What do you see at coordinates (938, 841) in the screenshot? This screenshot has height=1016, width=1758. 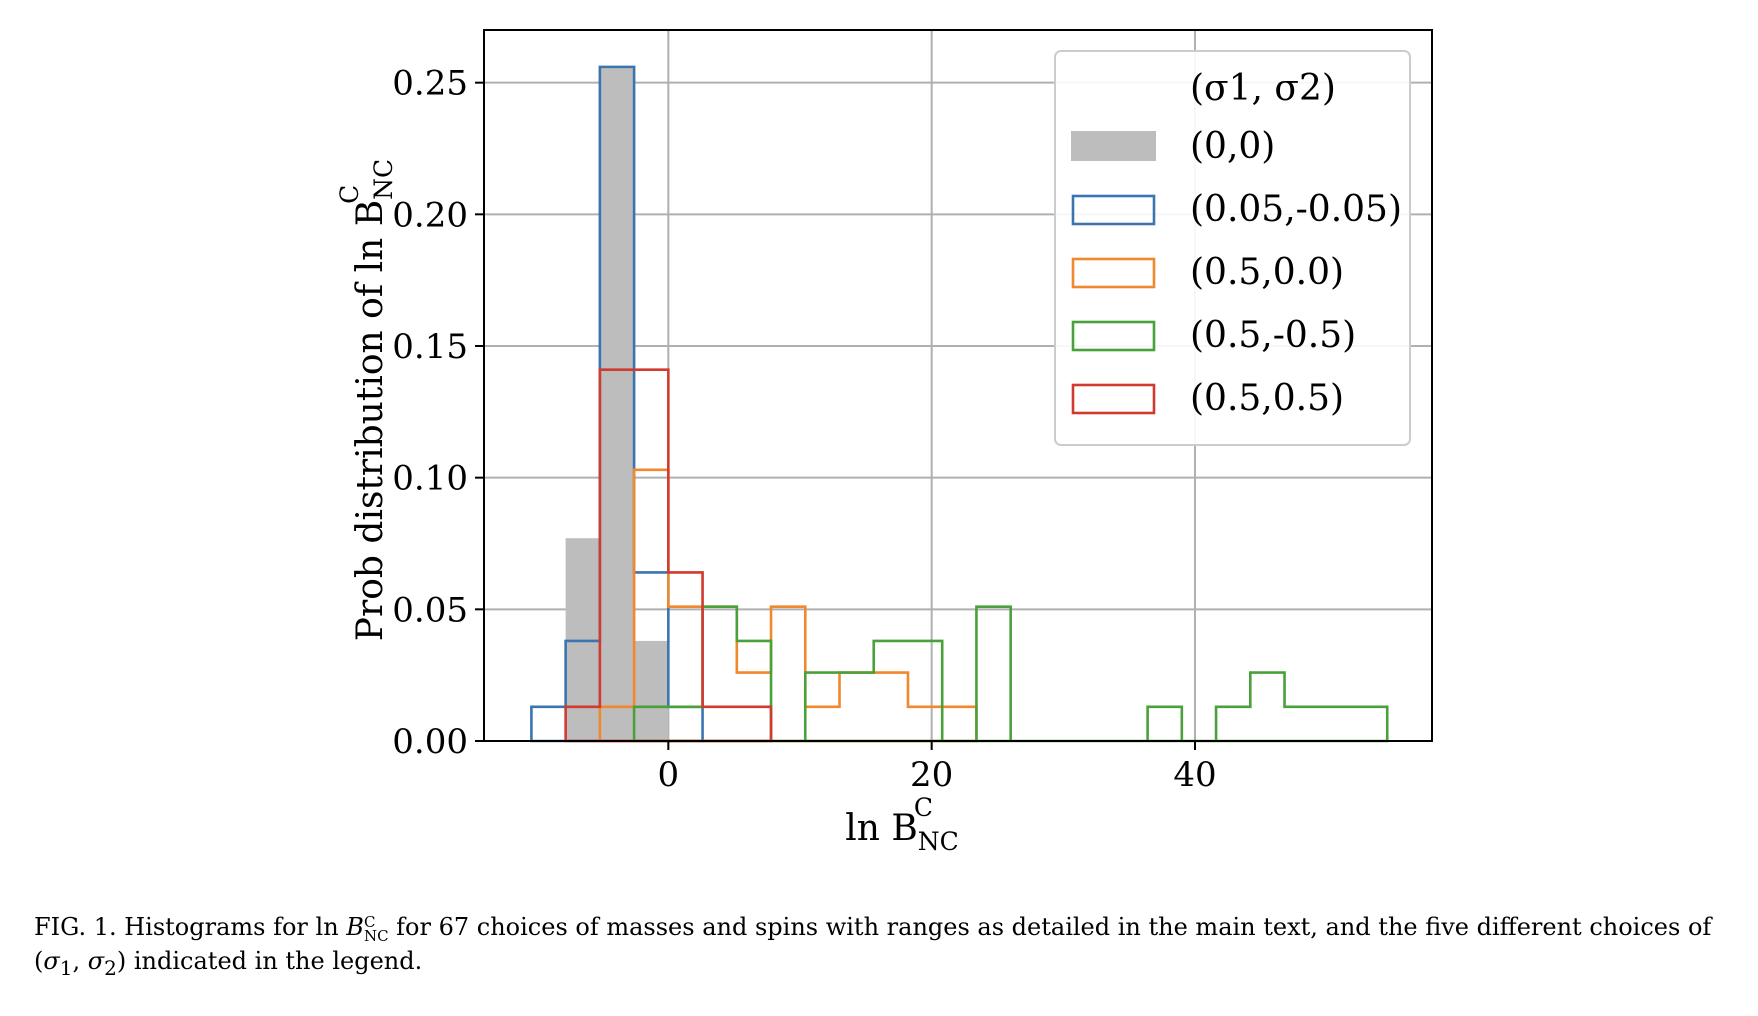 I see `x-axis-title-sub: NC` at bounding box center [938, 841].